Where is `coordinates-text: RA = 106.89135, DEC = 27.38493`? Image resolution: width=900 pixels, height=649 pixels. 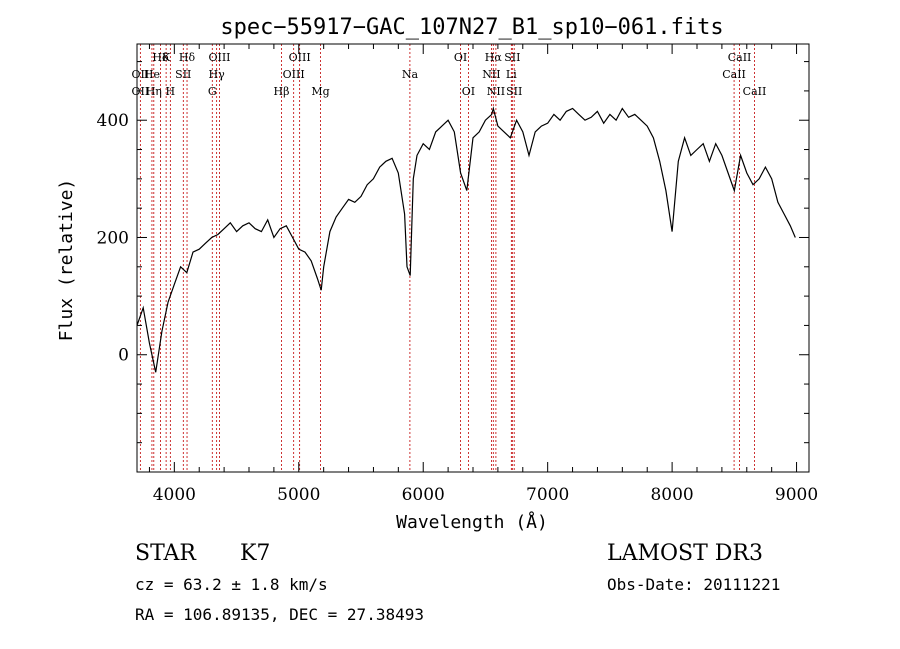 coordinates-text: RA = 106.89135, DEC = 27.38493 is located at coordinates (279, 614).